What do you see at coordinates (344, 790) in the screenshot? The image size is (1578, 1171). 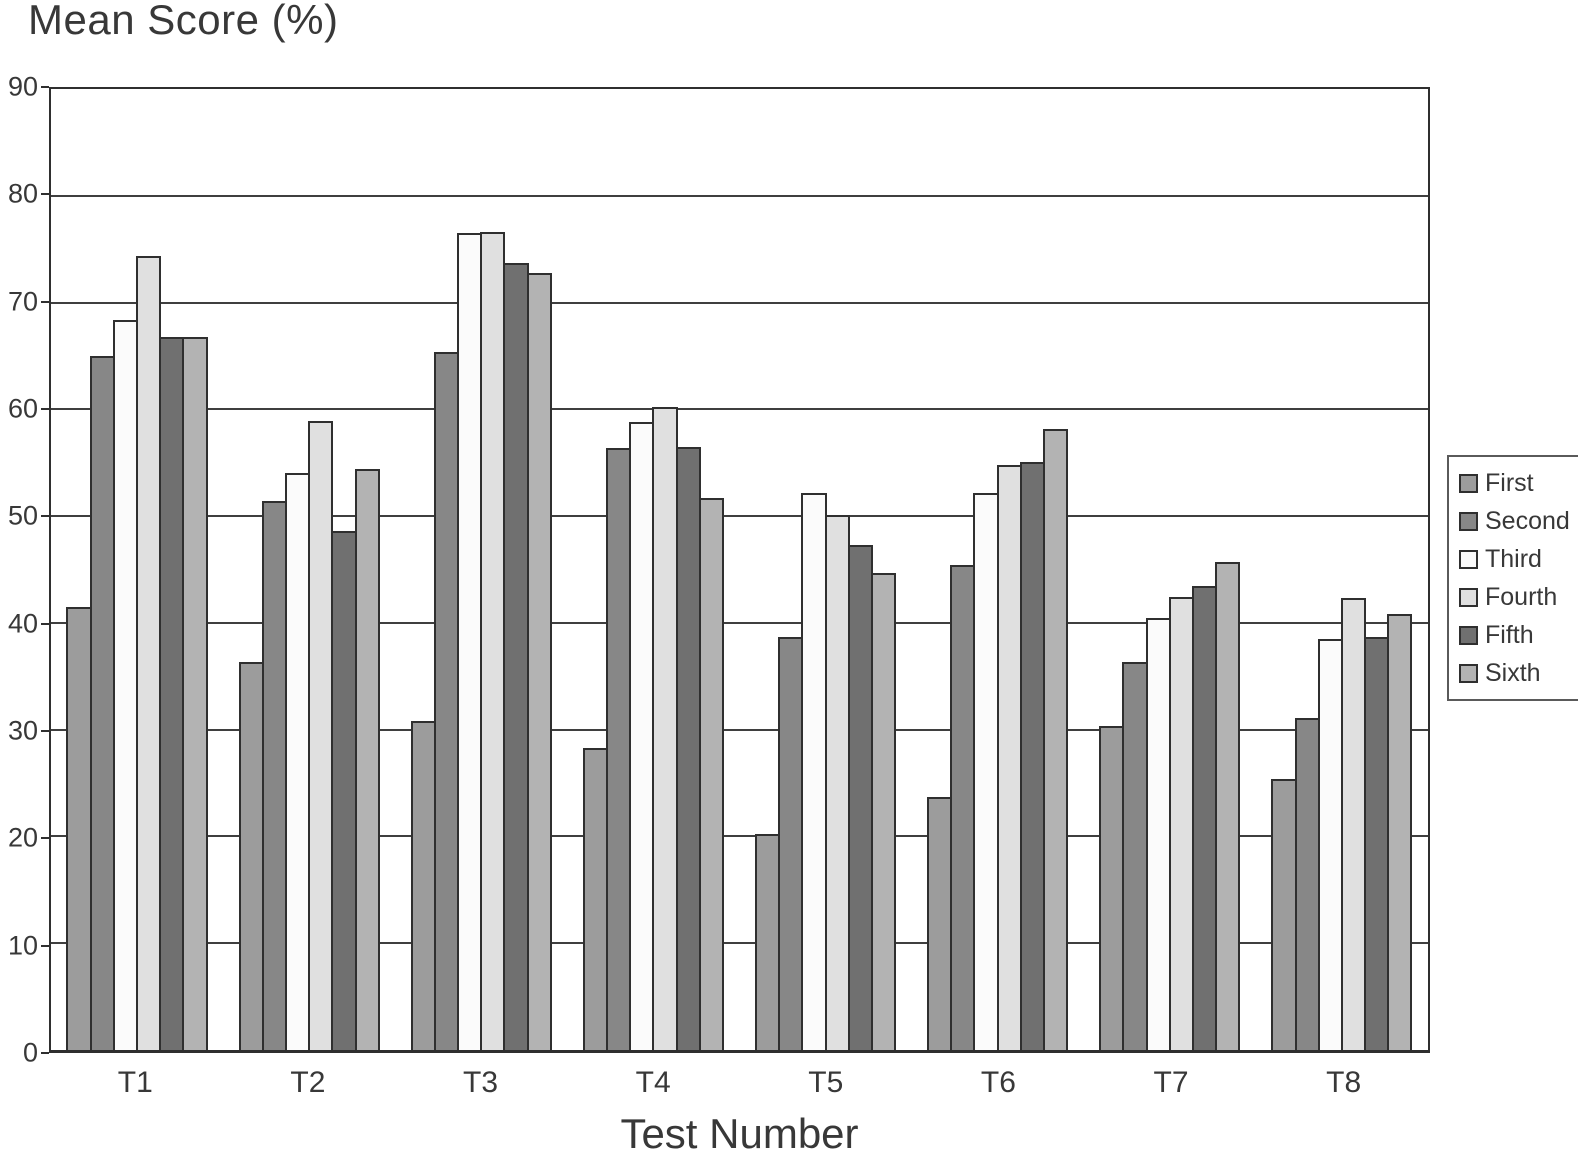 I see `bar-fifth-t2` at bounding box center [344, 790].